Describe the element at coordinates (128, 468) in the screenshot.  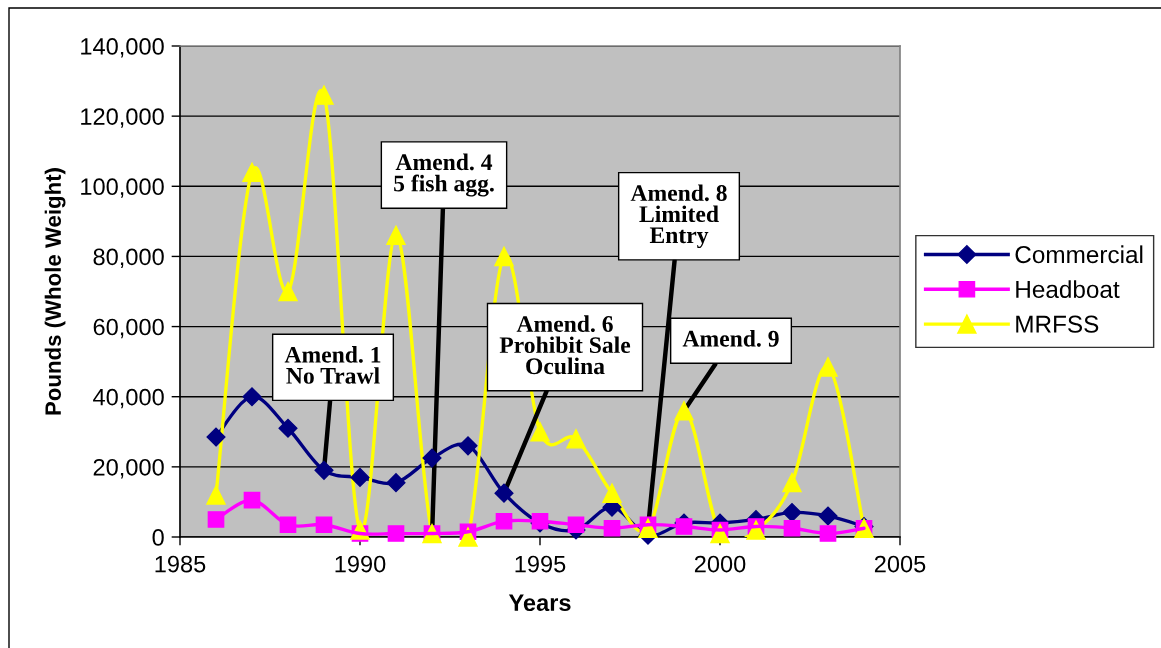
I see `y-tick-label: 20,000` at that location.